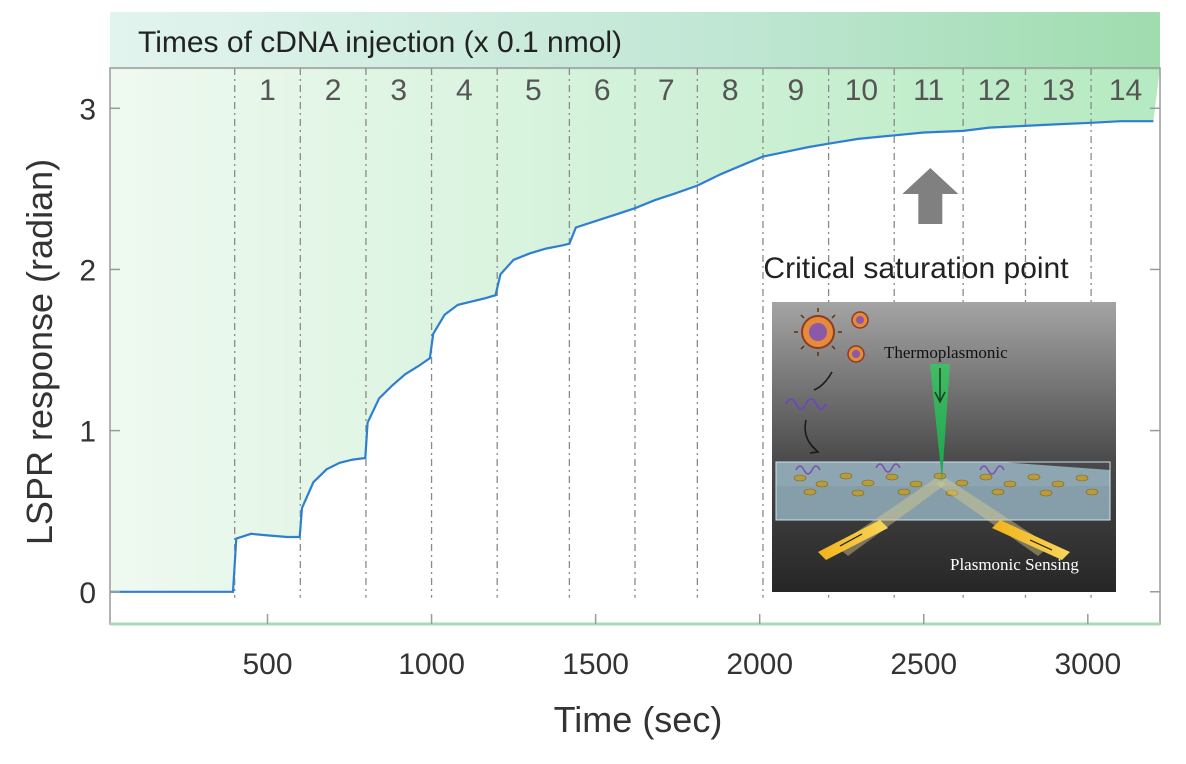  I want to click on x-tick-label: 1500, so click(595, 664).